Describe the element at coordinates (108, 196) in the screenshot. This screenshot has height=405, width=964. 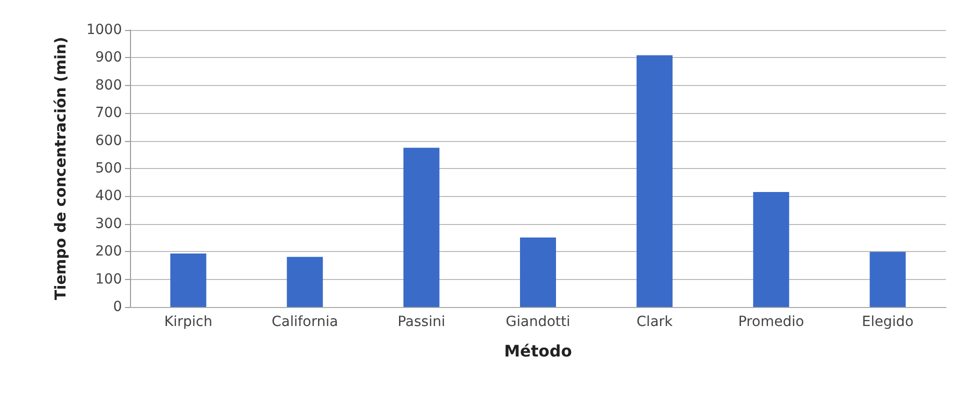
I see `y-tick-label: 400` at that location.